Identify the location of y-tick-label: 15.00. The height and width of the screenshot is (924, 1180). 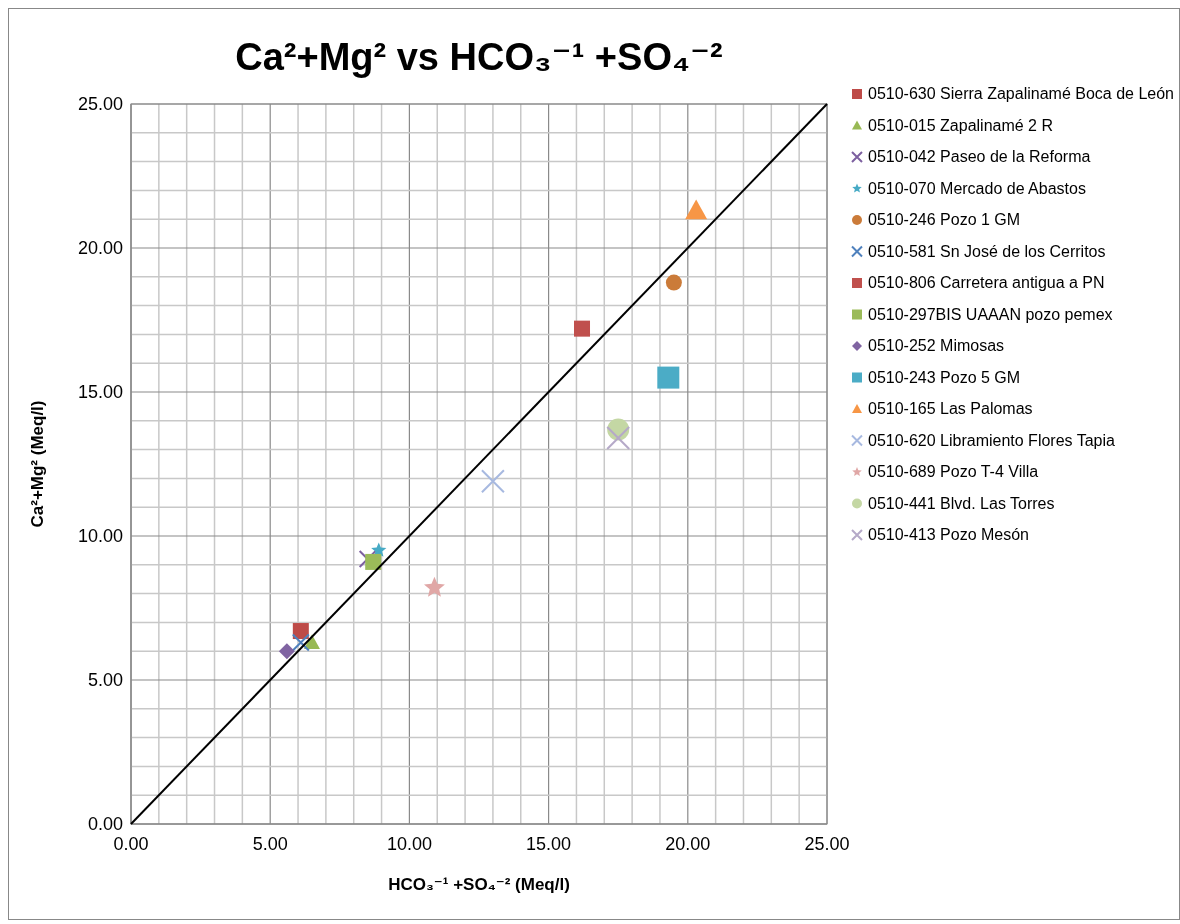
(100, 392).